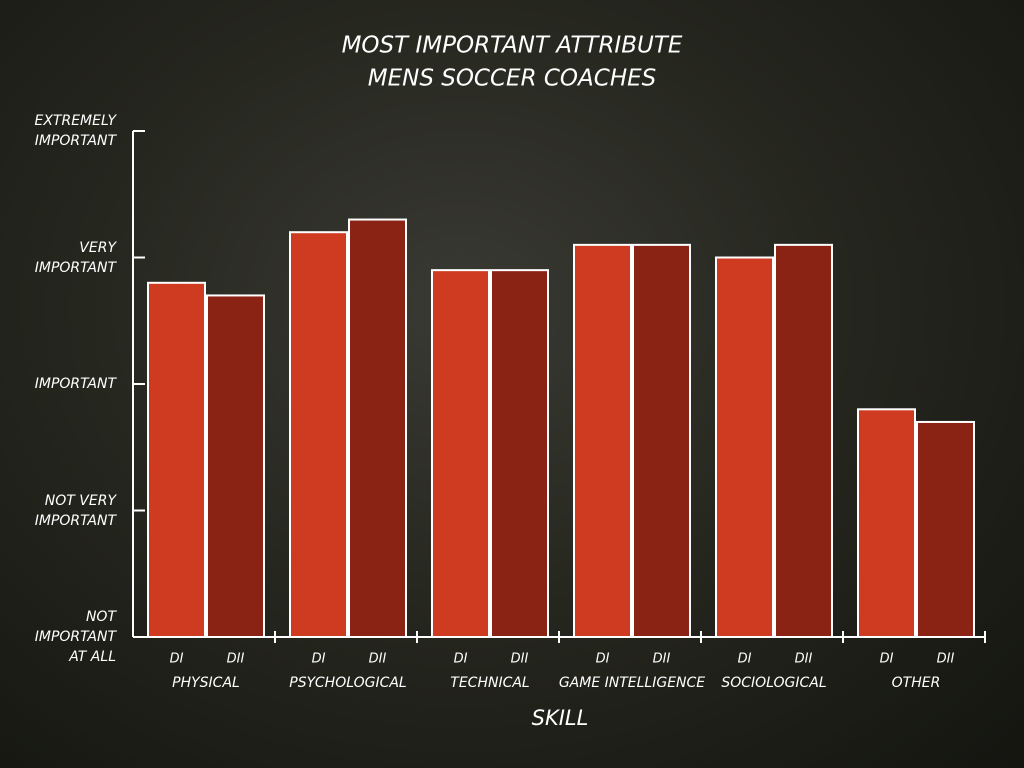 This screenshot has height=768, width=1024. What do you see at coordinates (512, 46) in the screenshot?
I see `chart-title: MOST IMPORTANT ATTRIBUTE` at bounding box center [512, 46].